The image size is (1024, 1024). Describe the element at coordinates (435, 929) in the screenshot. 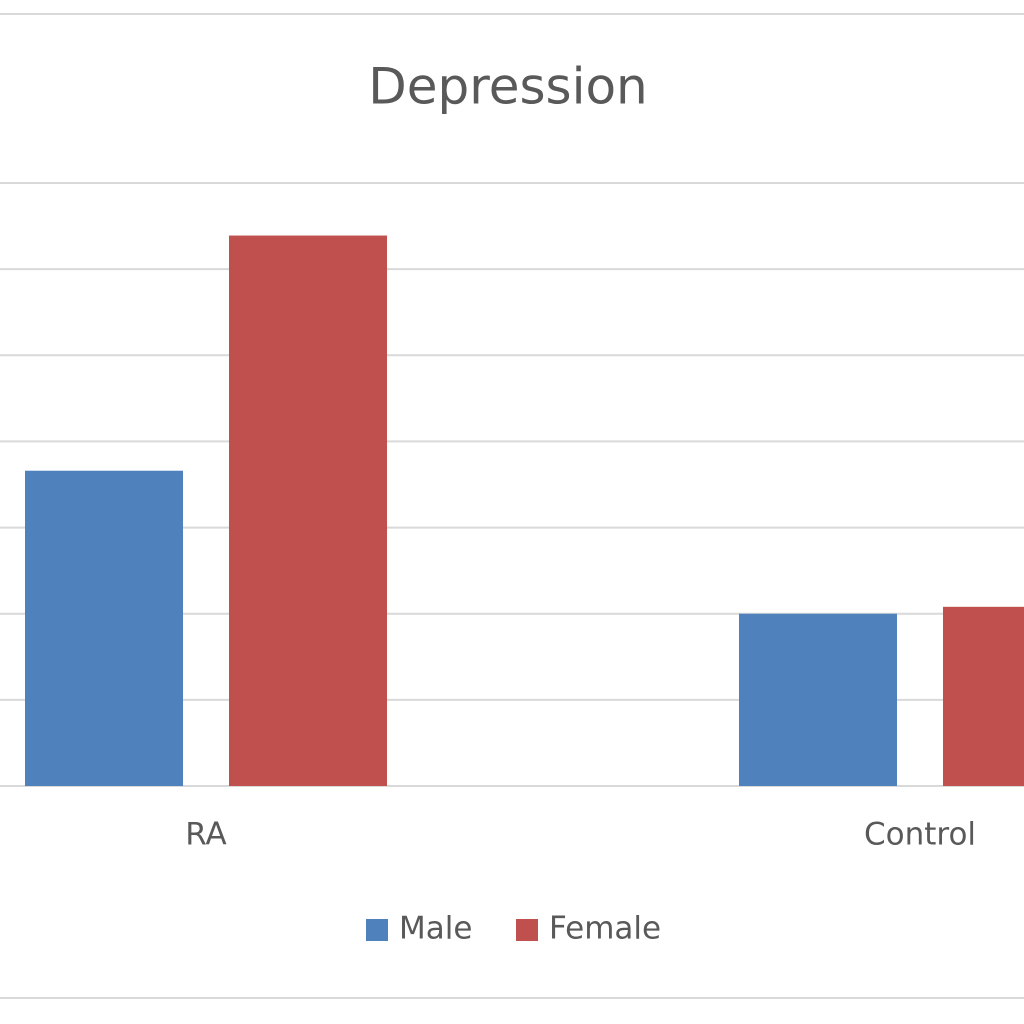

I see `legend-label: Male` at that location.